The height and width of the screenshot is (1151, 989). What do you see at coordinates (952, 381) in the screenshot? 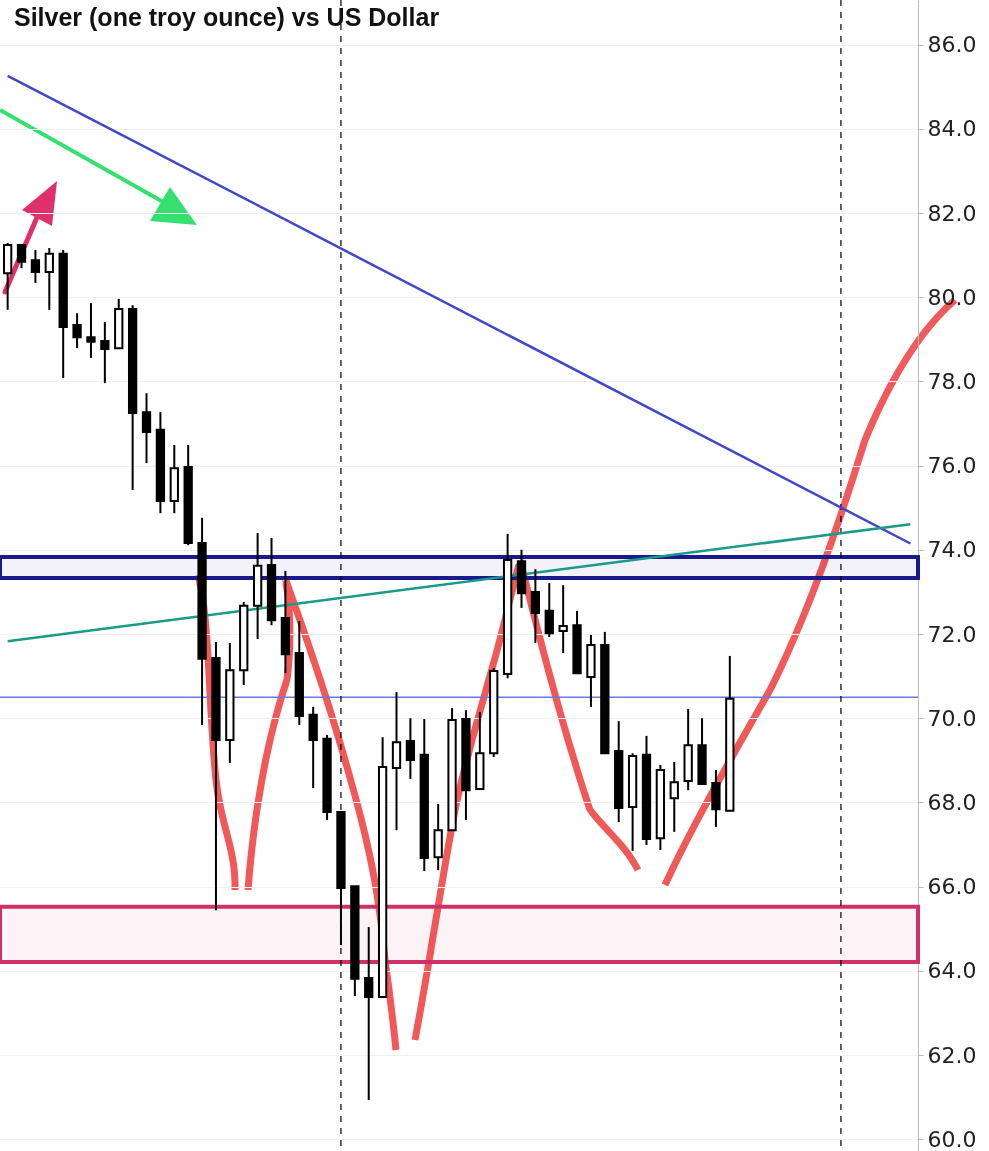
I see `y-tick-label: 78.0` at bounding box center [952, 381].